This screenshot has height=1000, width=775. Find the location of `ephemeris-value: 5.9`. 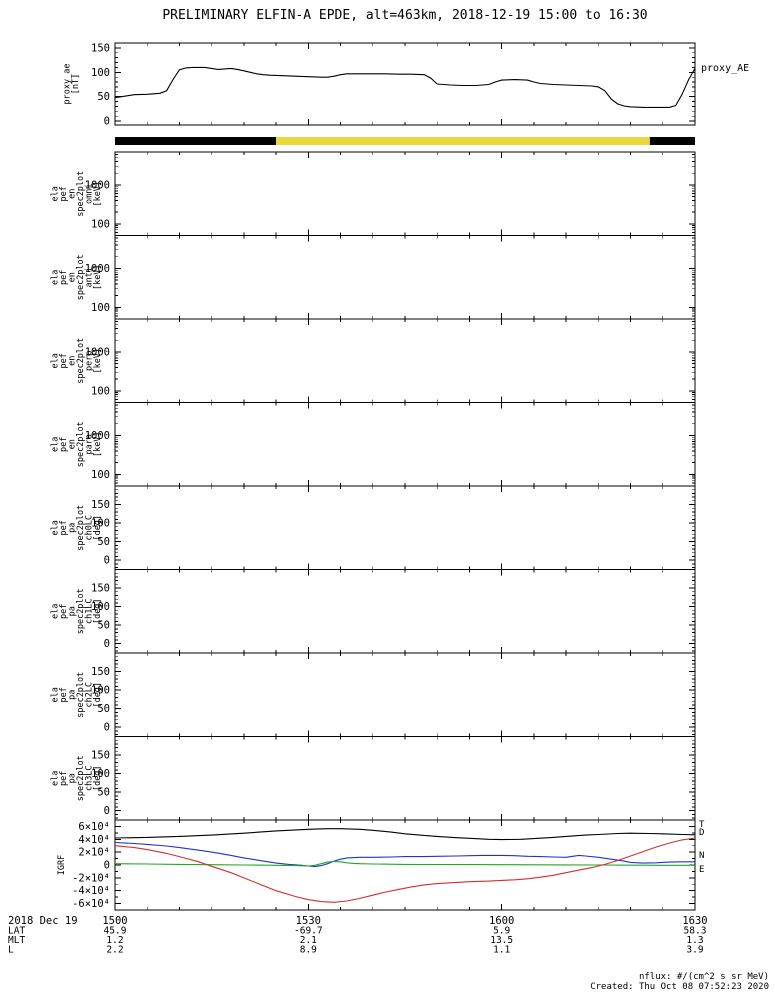

ephemeris-value: 5.9 is located at coordinates (501, 931).